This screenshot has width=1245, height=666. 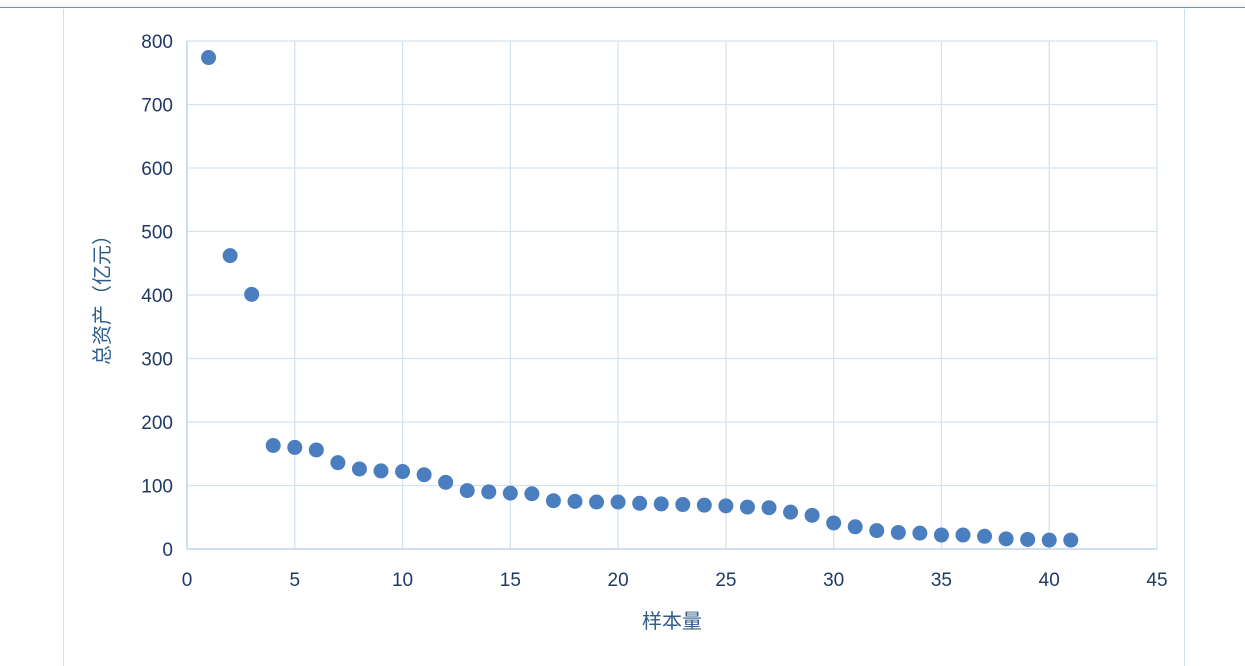 I want to click on x-tick-label: 15, so click(x=510, y=580).